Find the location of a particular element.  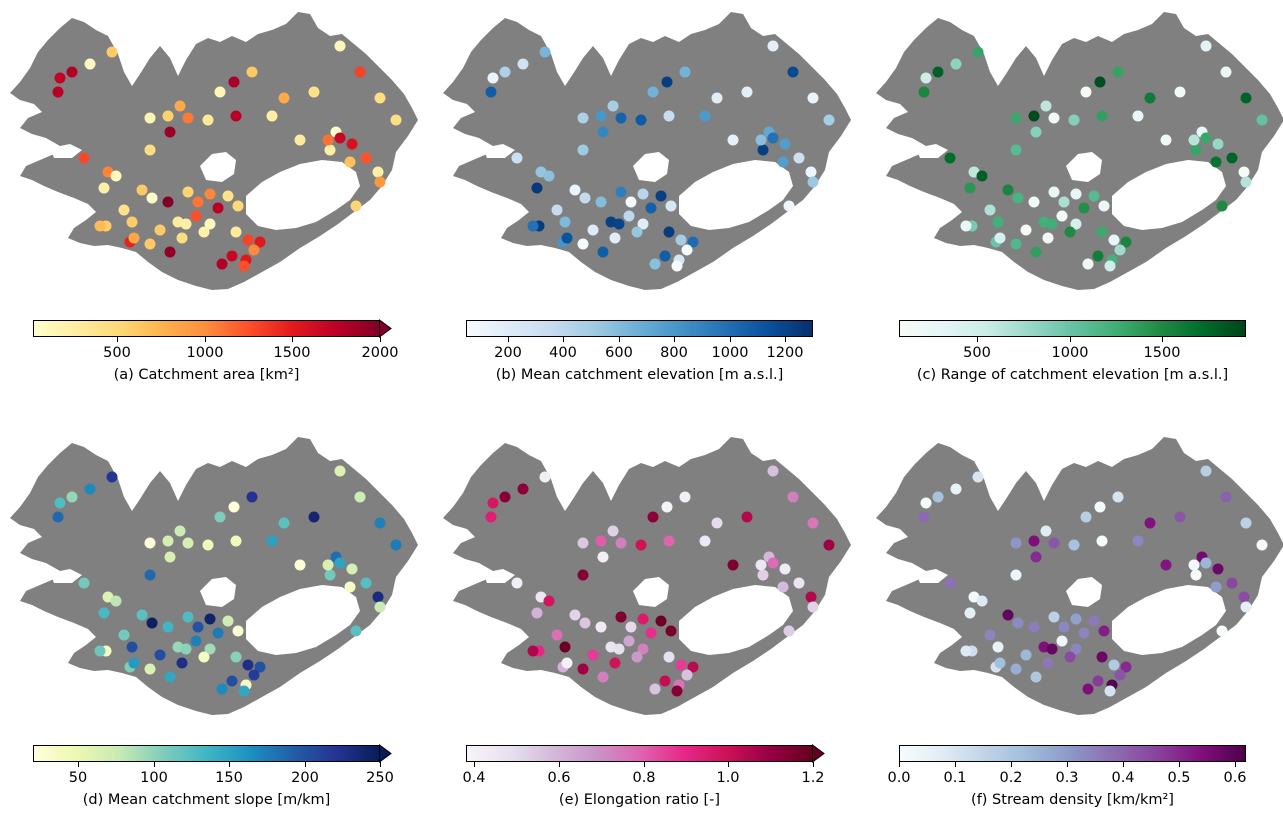

colorbar-tick-label: 600 is located at coordinates (619, 353).